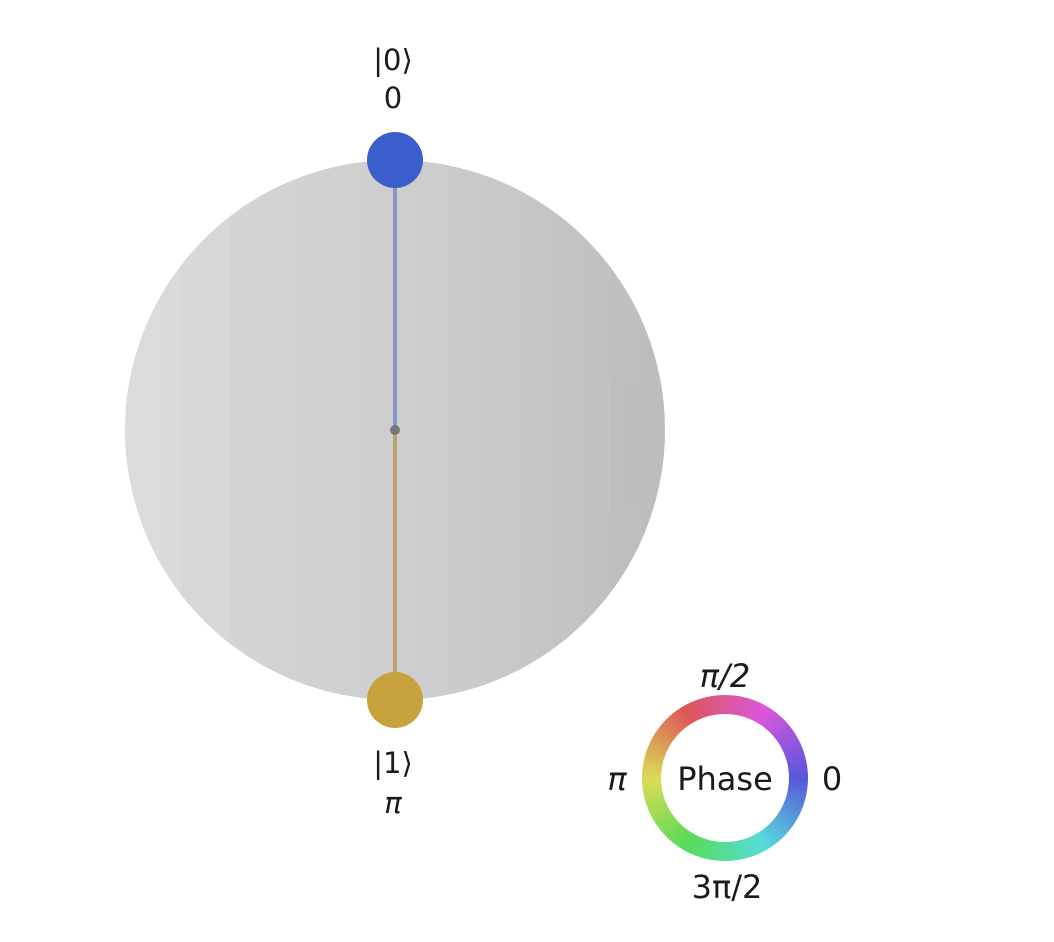 The image size is (1054, 942). Describe the element at coordinates (393, 60) in the screenshot. I see `state-0-ket-label: |0⟩` at that location.